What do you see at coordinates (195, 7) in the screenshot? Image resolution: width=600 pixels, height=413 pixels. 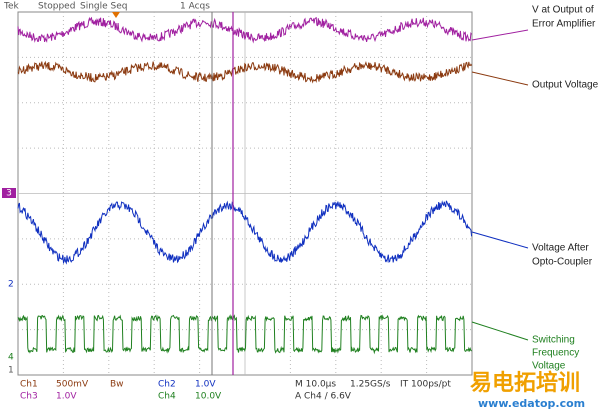 I see `acquisitions: 1 Acqs` at bounding box center [195, 7].